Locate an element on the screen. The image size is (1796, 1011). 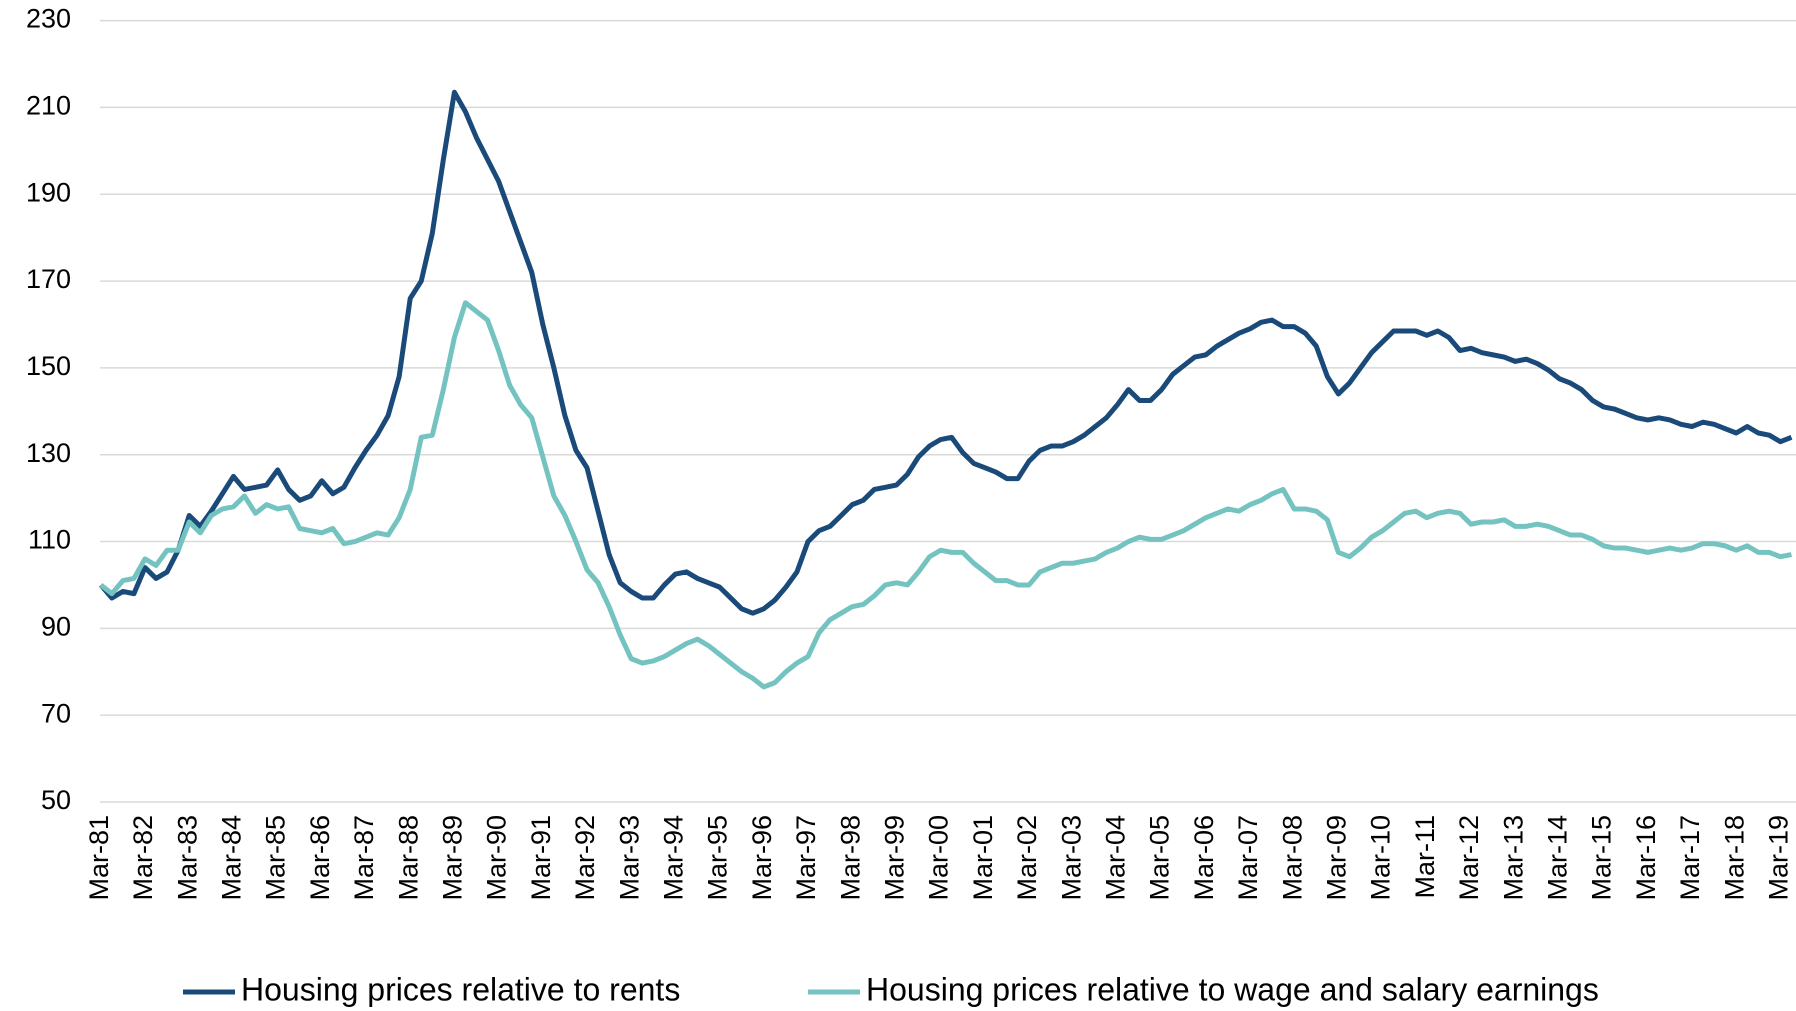
y-tick-label: 230 is located at coordinates (48, 19).